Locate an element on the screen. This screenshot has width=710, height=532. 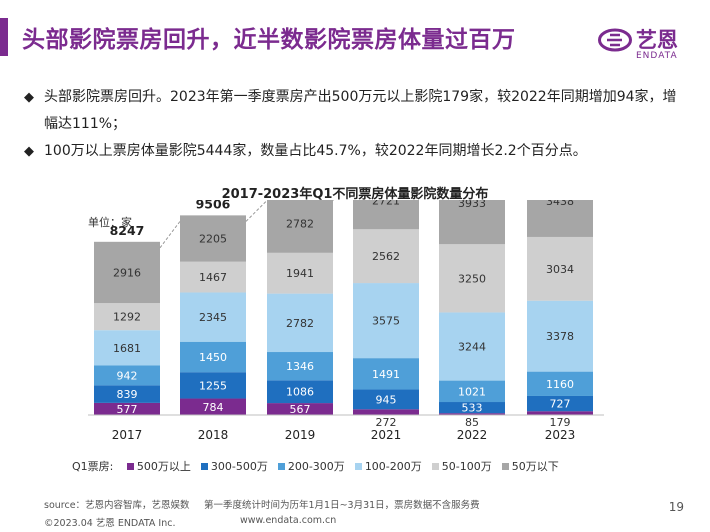
legend-prefix: Q1票房: is located at coordinates (93, 466).